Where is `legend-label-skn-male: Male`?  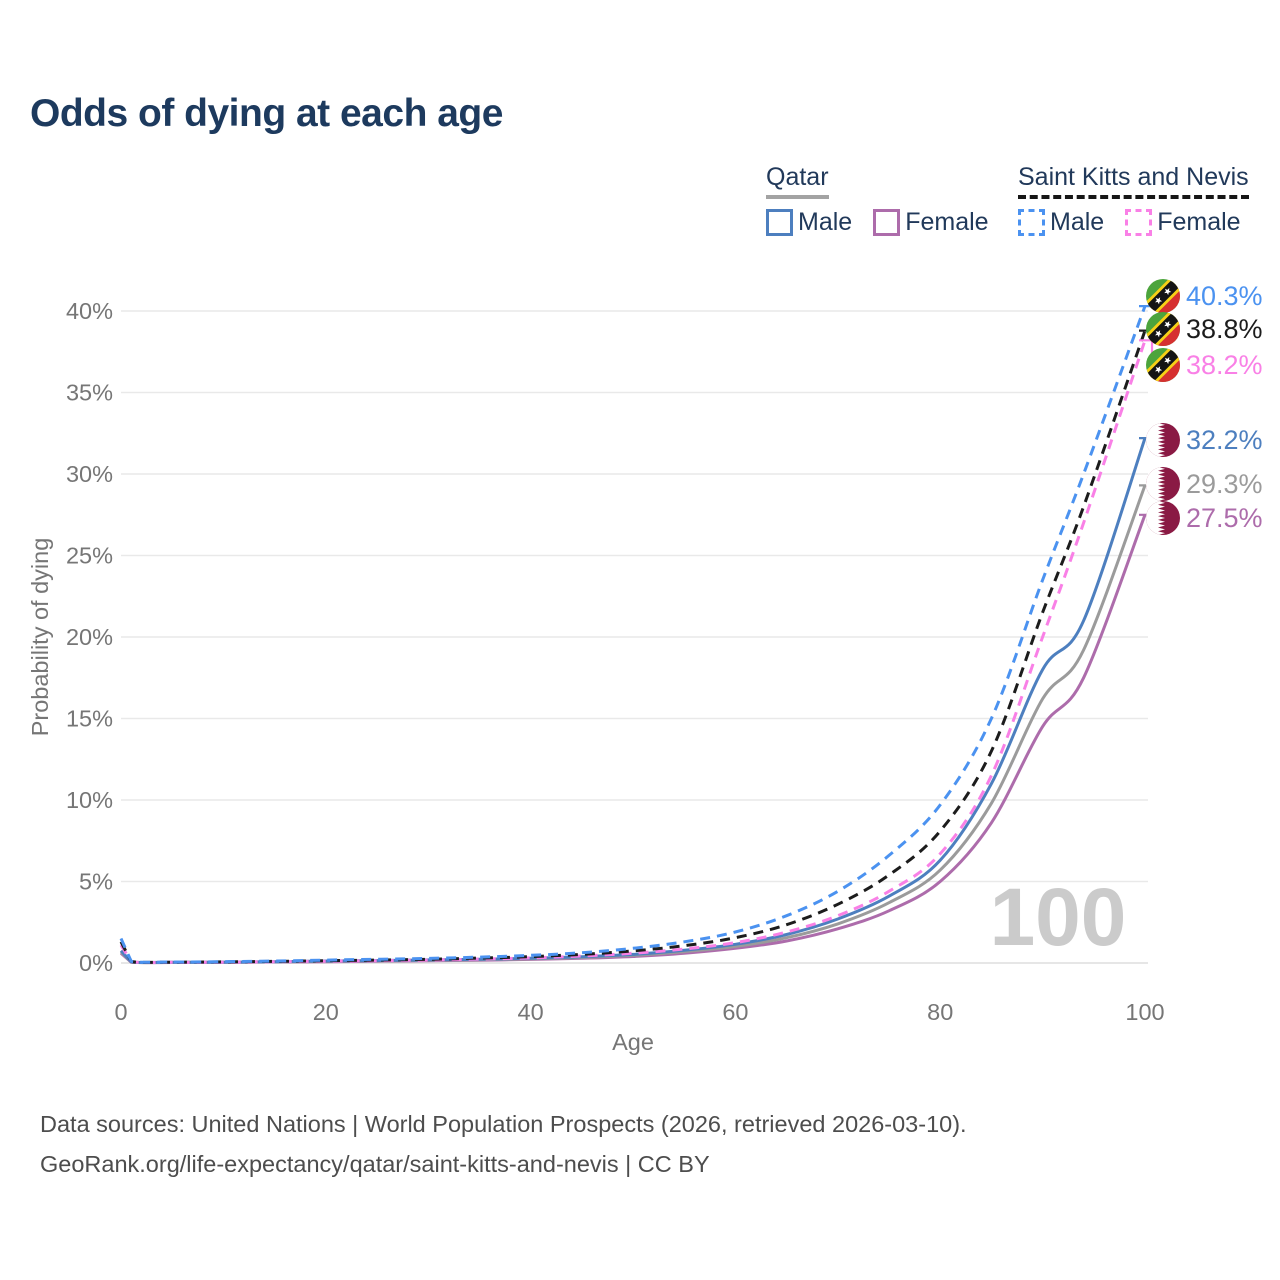
legend-label-skn-male: Male is located at coordinates (1077, 222).